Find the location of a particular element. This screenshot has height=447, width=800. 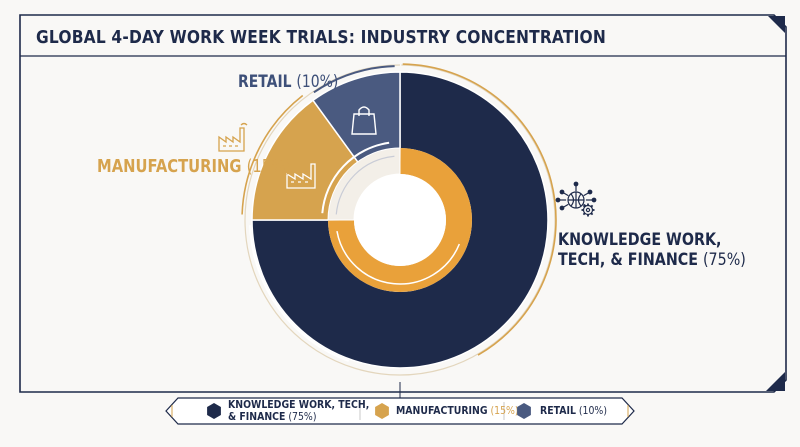

legend-item-retail: RETAIL (10%) is located at coordinates (579, 411).